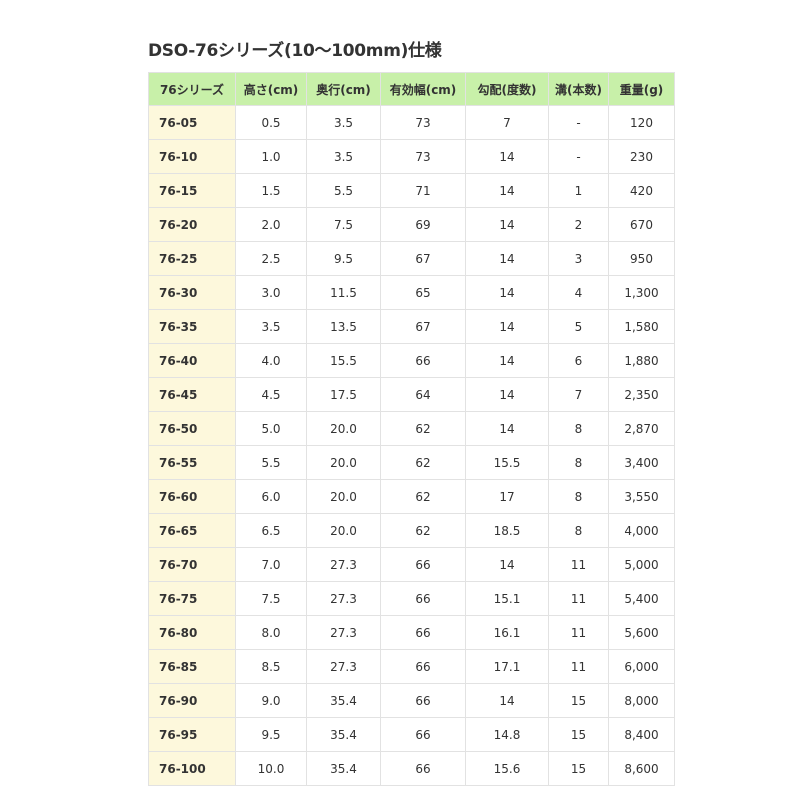  Describe the element at coordinates (192, 258) in the screenshot. I see `model-cell: 76-25` at that location.